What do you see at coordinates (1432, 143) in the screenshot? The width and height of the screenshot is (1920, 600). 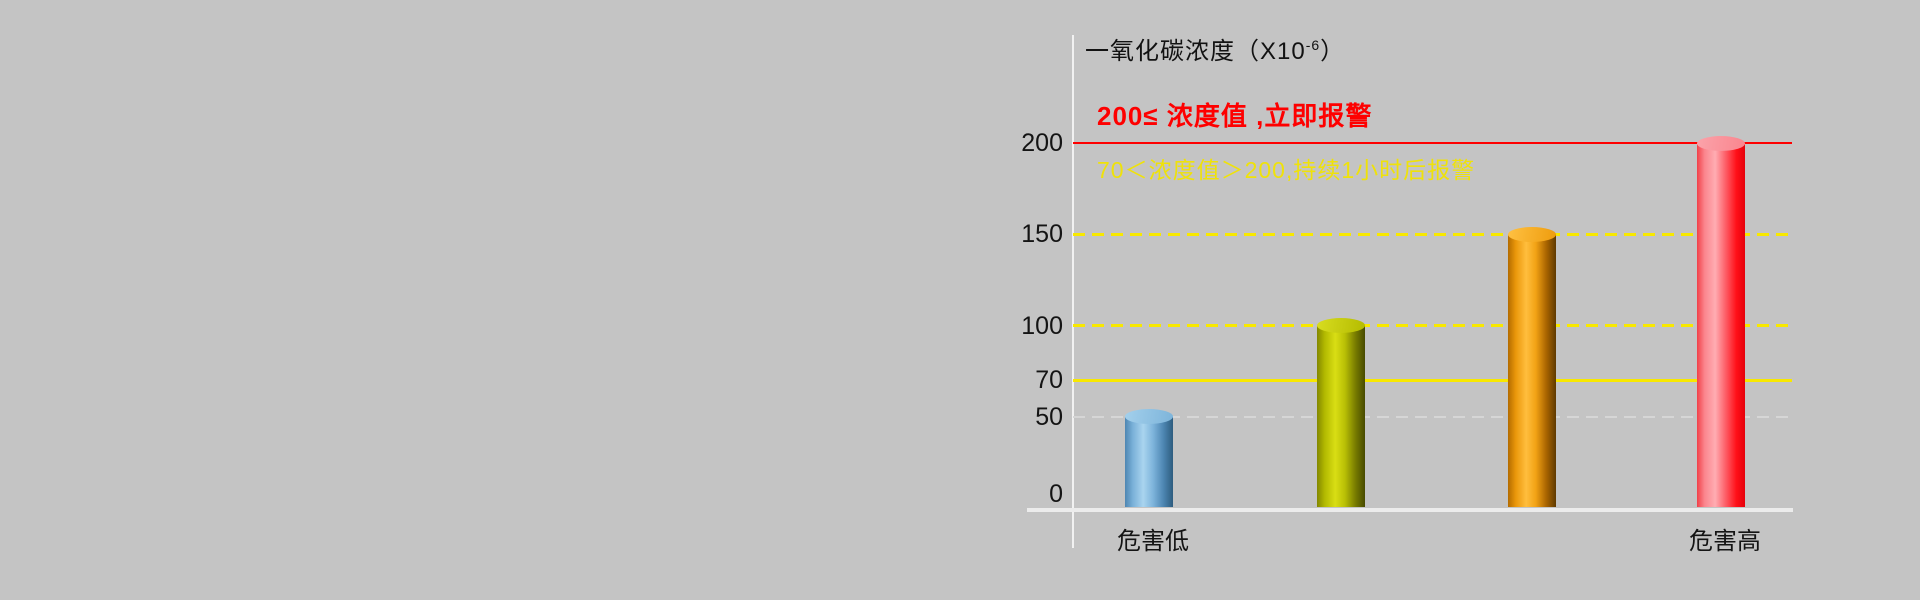 I see `reference-line-200-solid` at bounding box center [1432, 143].